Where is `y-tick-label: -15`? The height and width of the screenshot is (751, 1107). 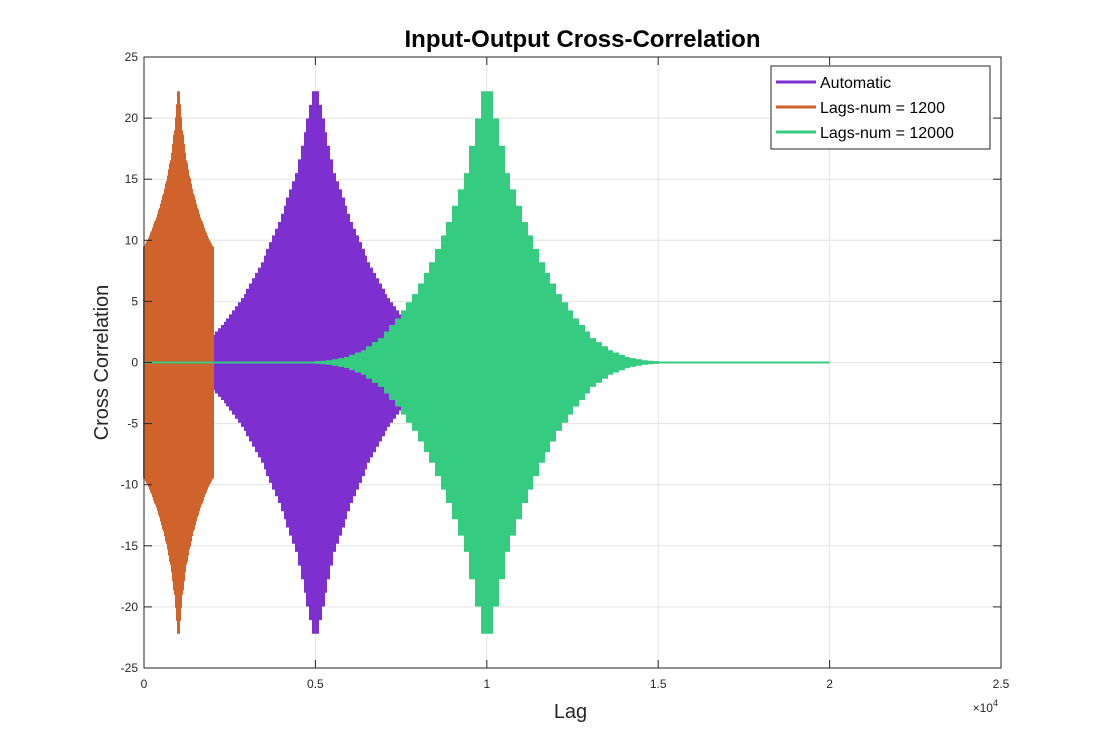
y-tick-label: -15 is located at coordinates (130, 546).